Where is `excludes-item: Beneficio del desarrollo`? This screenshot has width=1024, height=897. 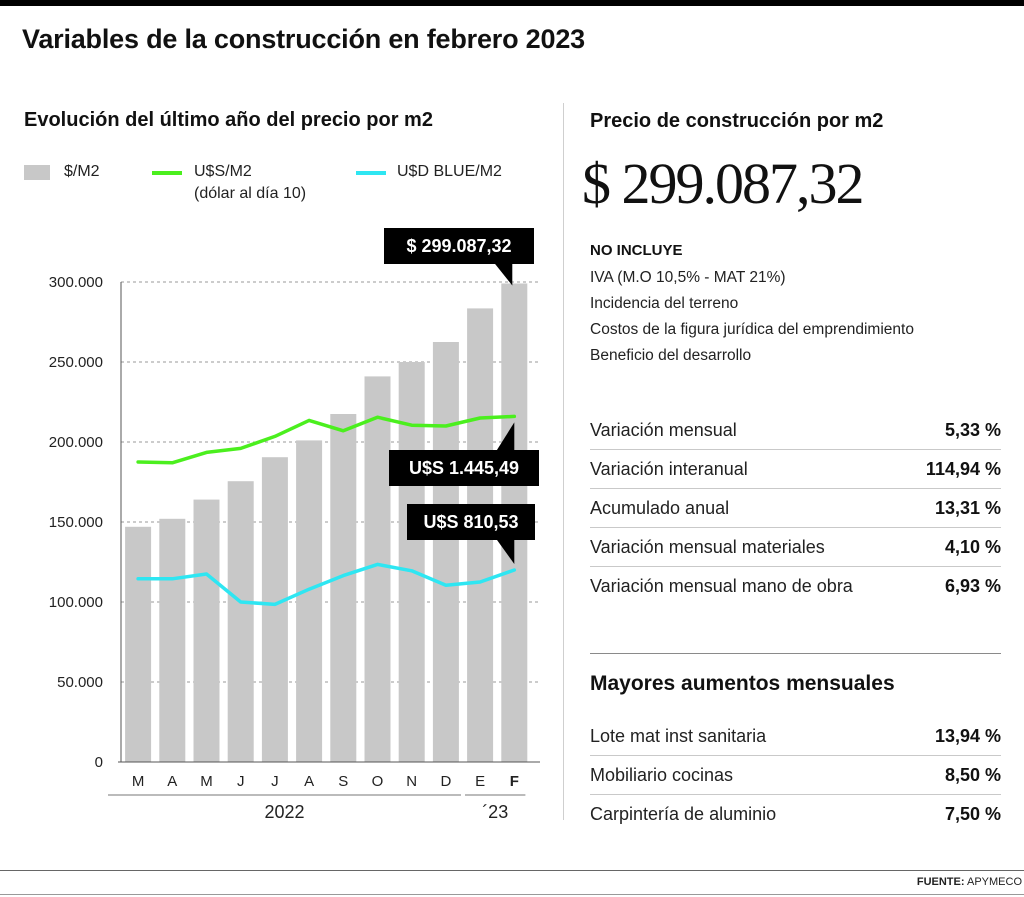 excludes-item: Beneficio del desarrollo is located at coordinates (671, 355).